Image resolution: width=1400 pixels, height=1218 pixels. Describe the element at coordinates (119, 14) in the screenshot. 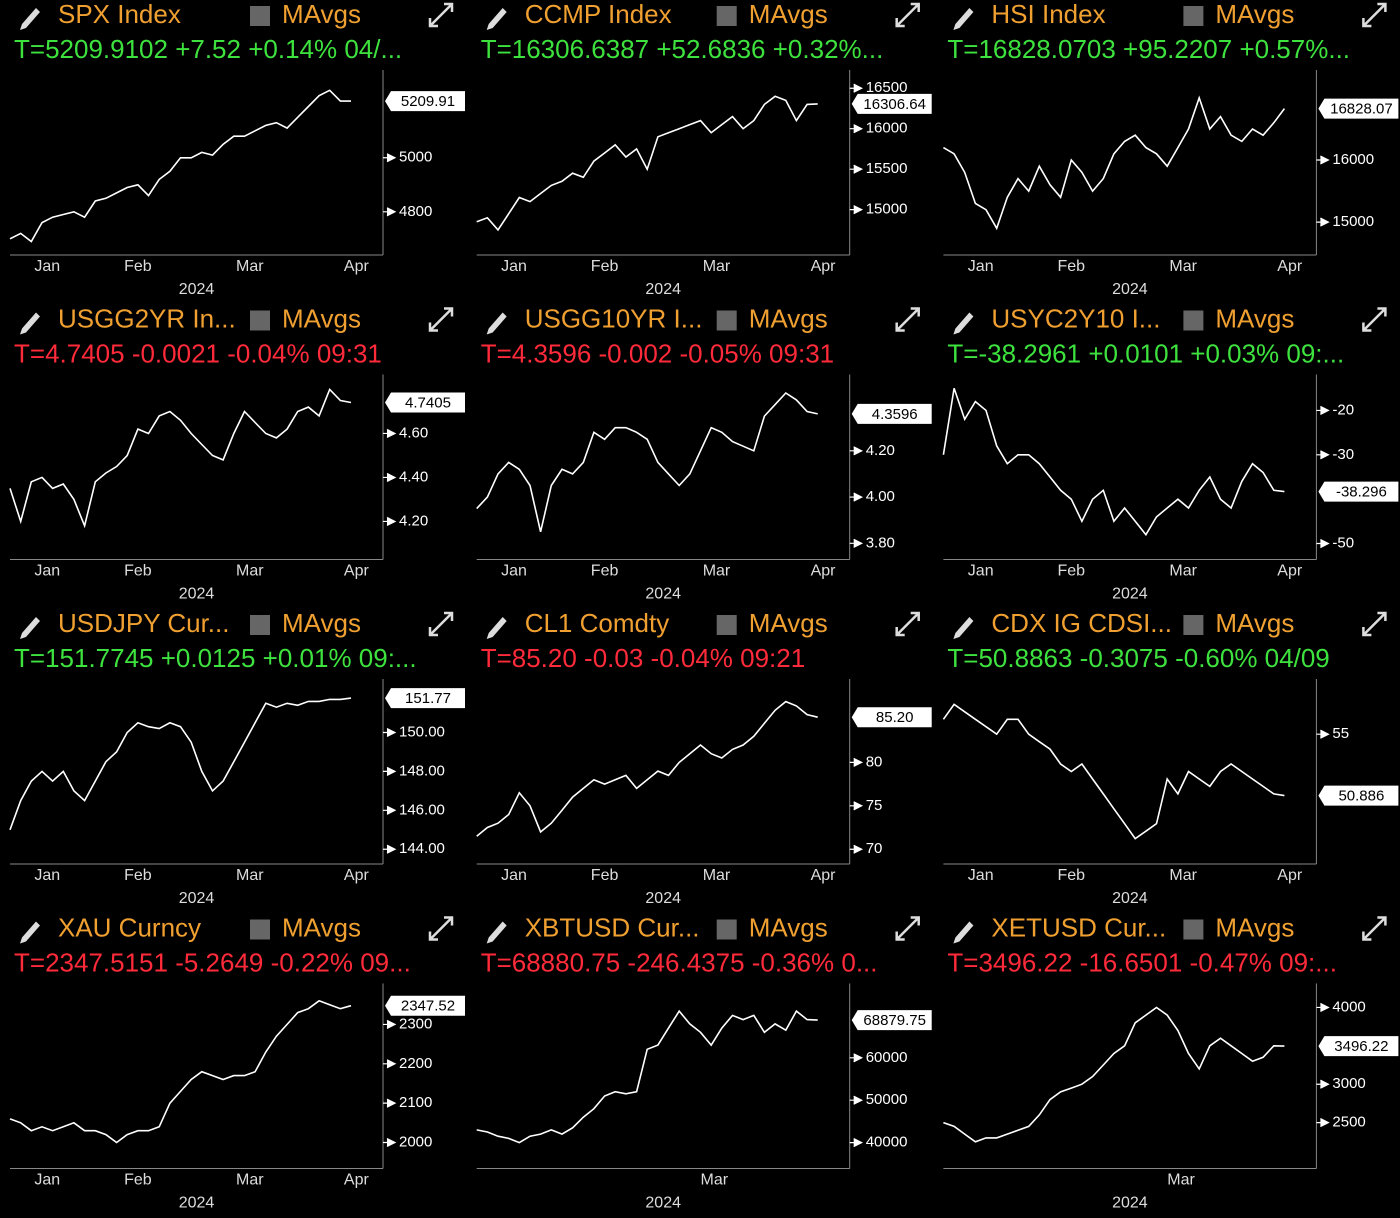

I see `chart-title: SPX Index` at that location.